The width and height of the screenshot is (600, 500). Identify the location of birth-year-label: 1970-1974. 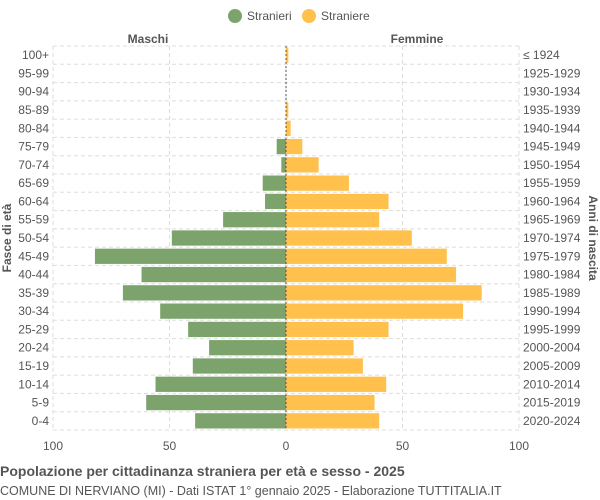
(552, 238).